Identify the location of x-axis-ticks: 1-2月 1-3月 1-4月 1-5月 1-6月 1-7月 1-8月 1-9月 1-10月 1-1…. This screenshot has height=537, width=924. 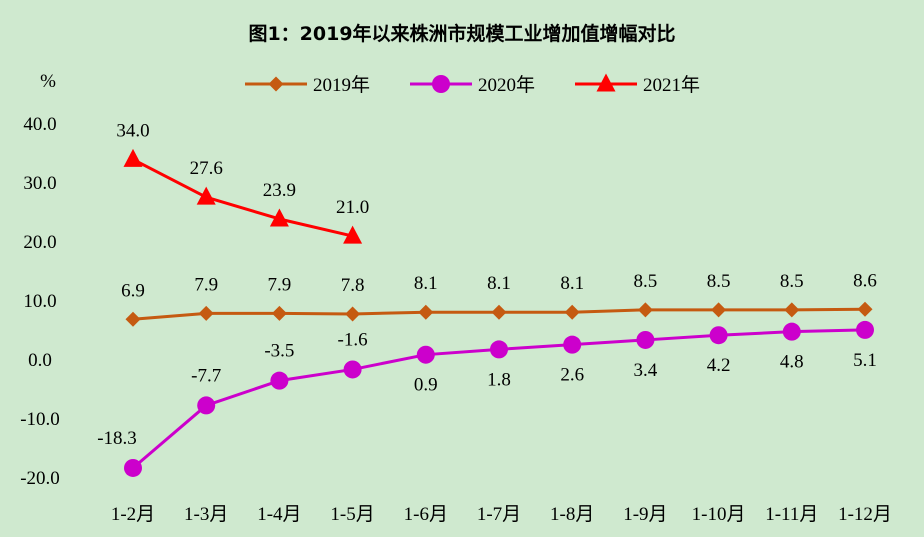
(501, 514).